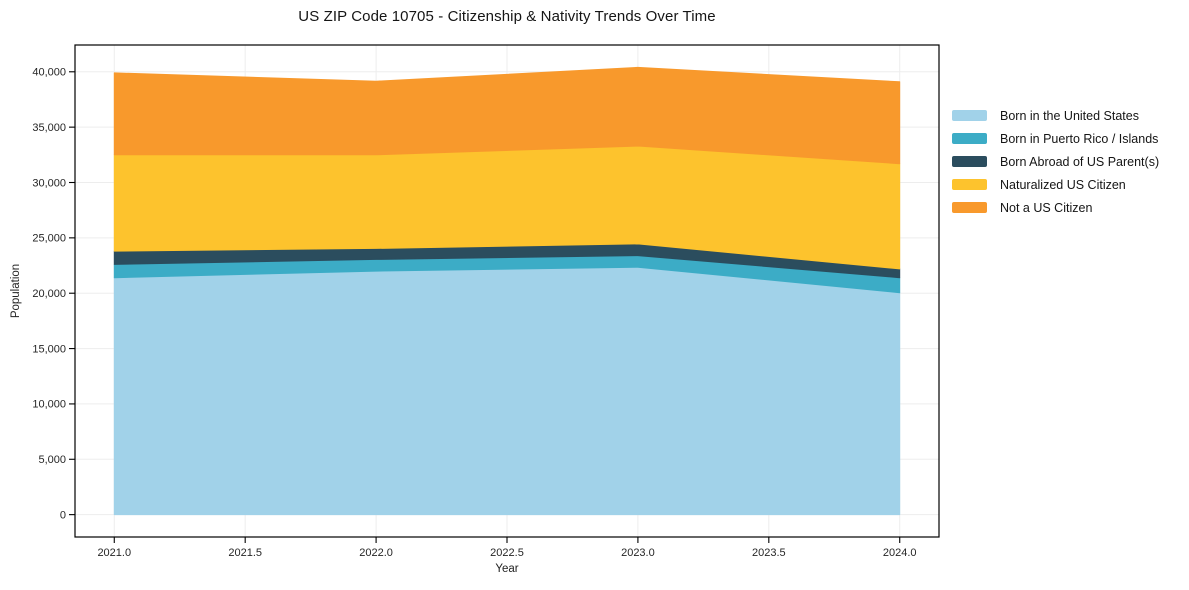 This screenshot has width=1189, height=590. I want to click on legend-label: Not a US Citizen, so click(1046, 207).